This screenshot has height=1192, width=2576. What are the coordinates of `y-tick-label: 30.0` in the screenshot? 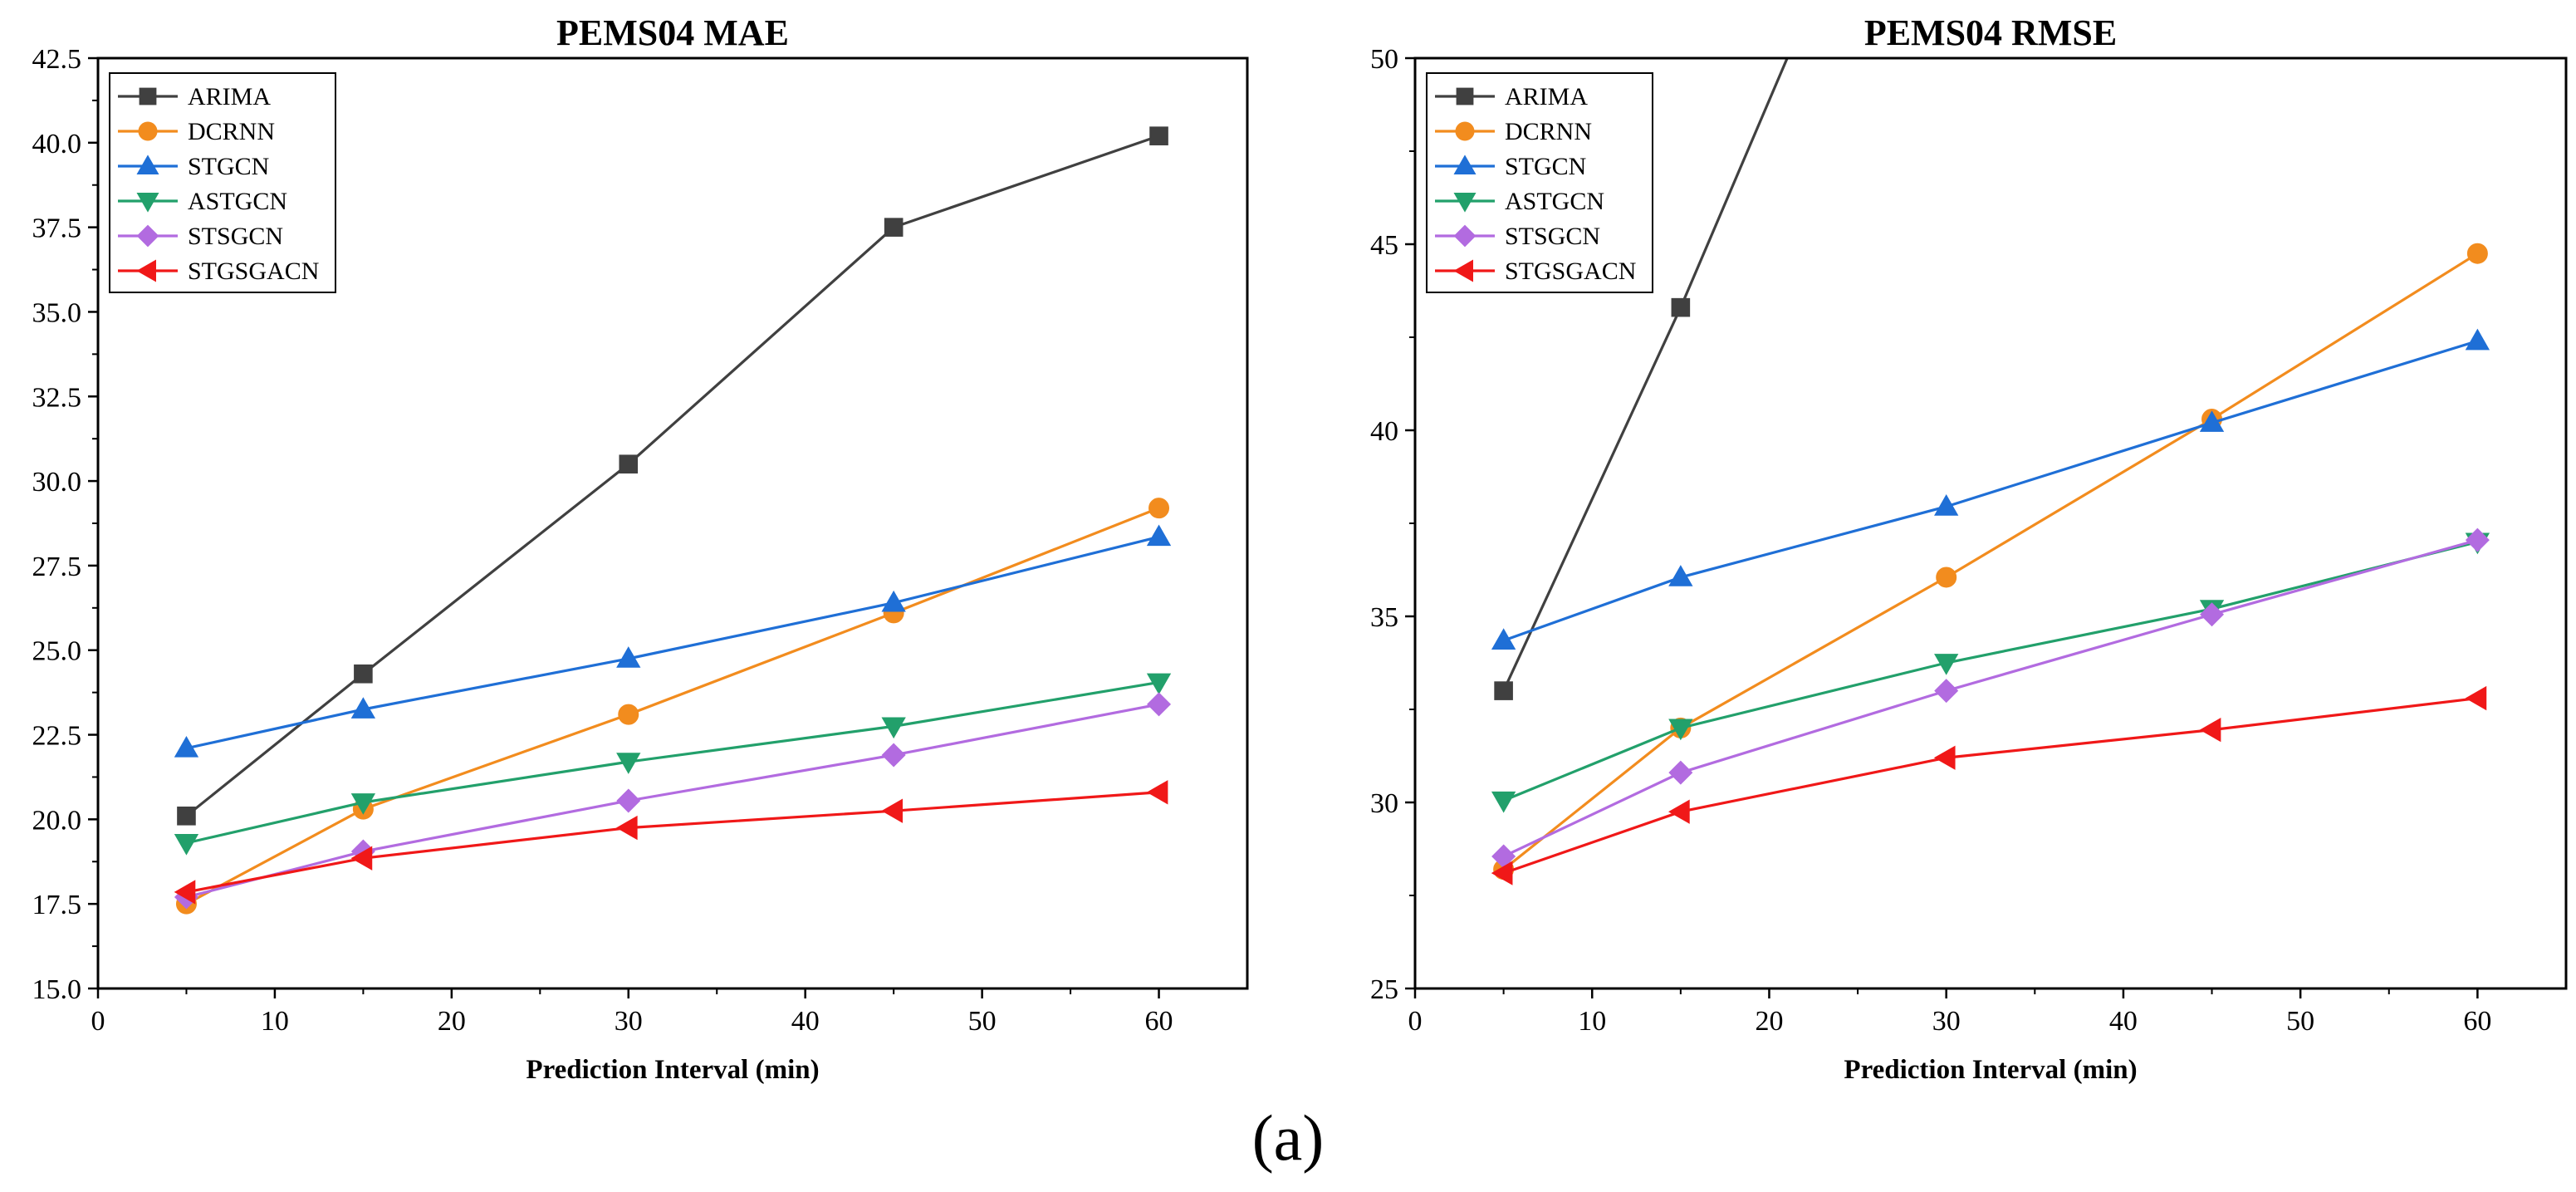 It's located at (57, 483).